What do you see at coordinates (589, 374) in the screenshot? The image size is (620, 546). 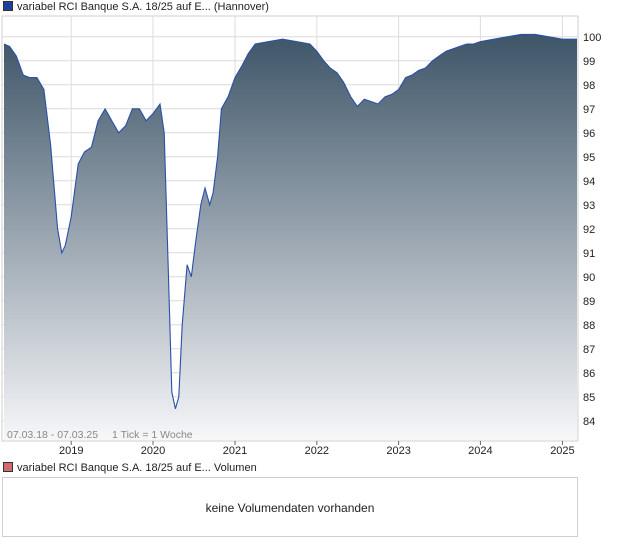 I see `y-tick-label: 86` at bounding box center [589, 374].